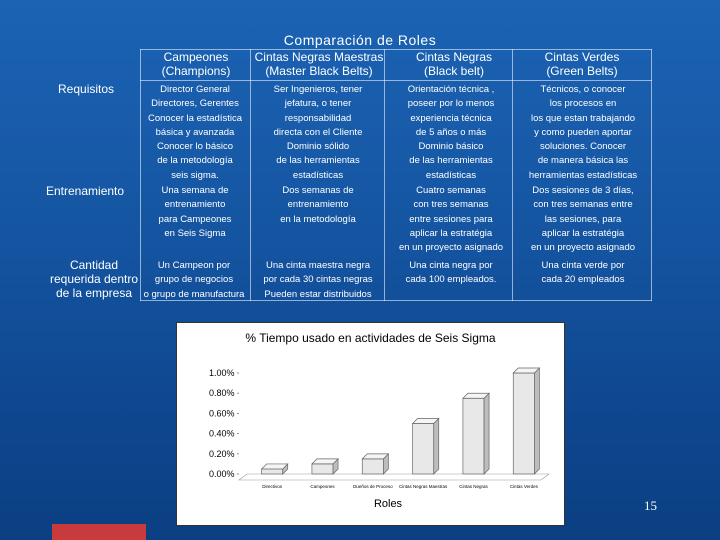 The image size is (720, 540). What do you see at coordinates (583, 118) in the screenshot?
I see `cell-line: los que estan trabajando` at bounding box center [583, 118].